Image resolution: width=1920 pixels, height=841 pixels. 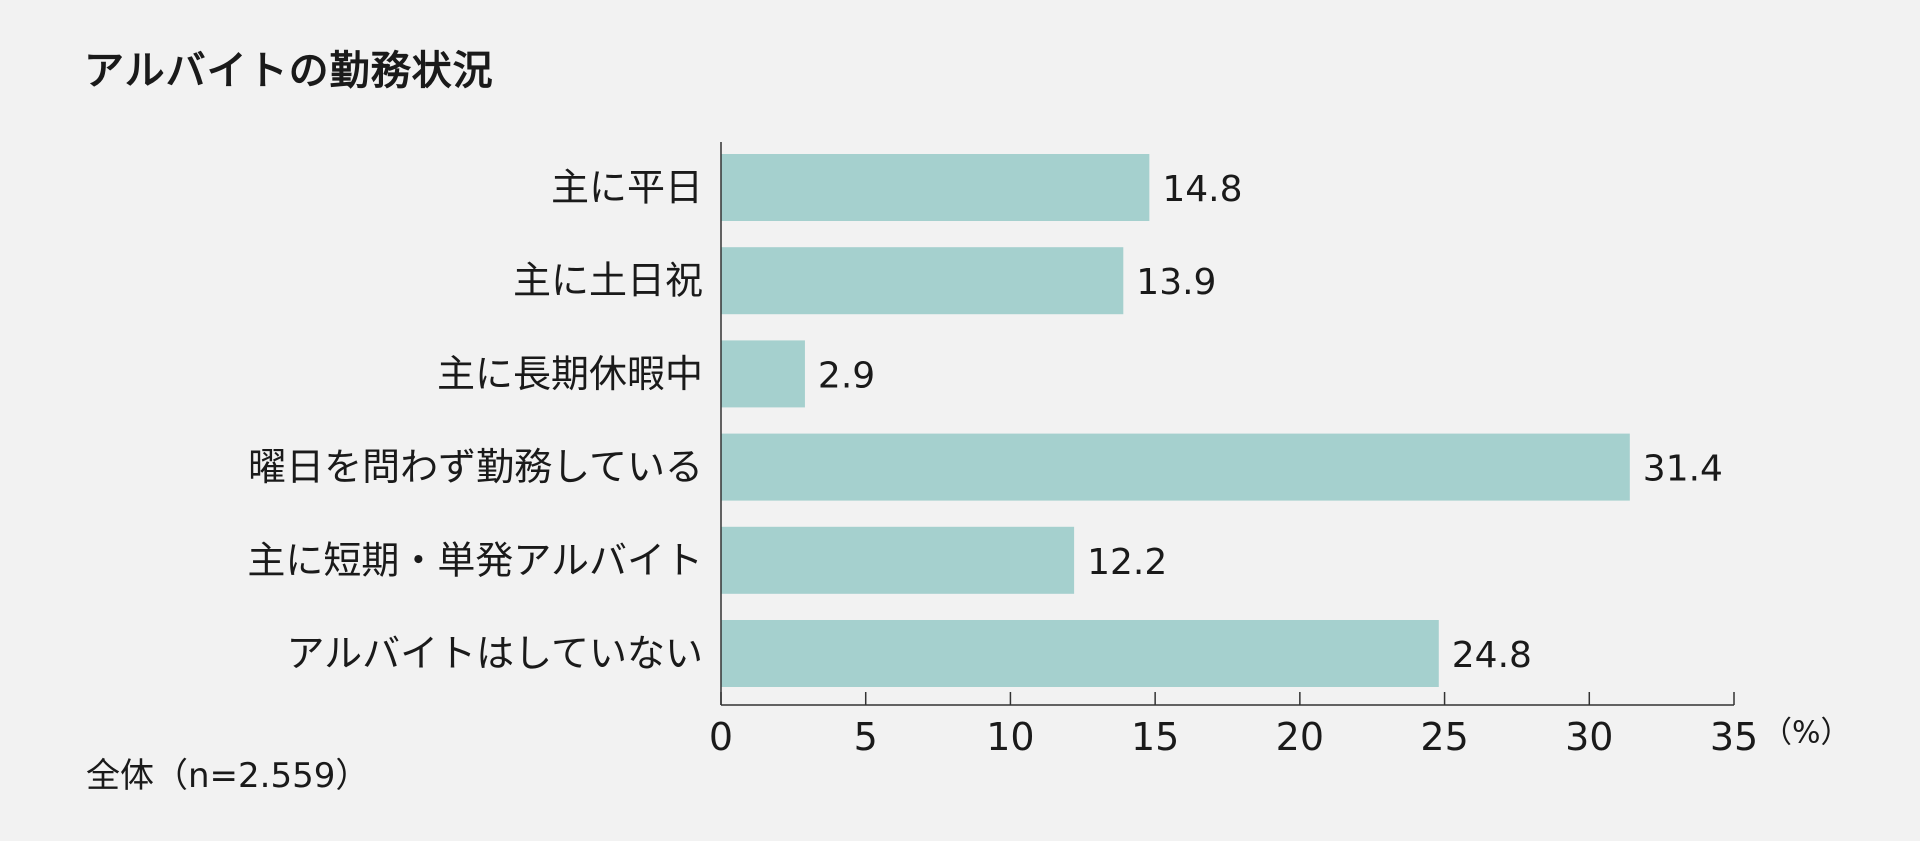 I want to click on category-label: 主に長期休暇中, so click(x=570, y=374).